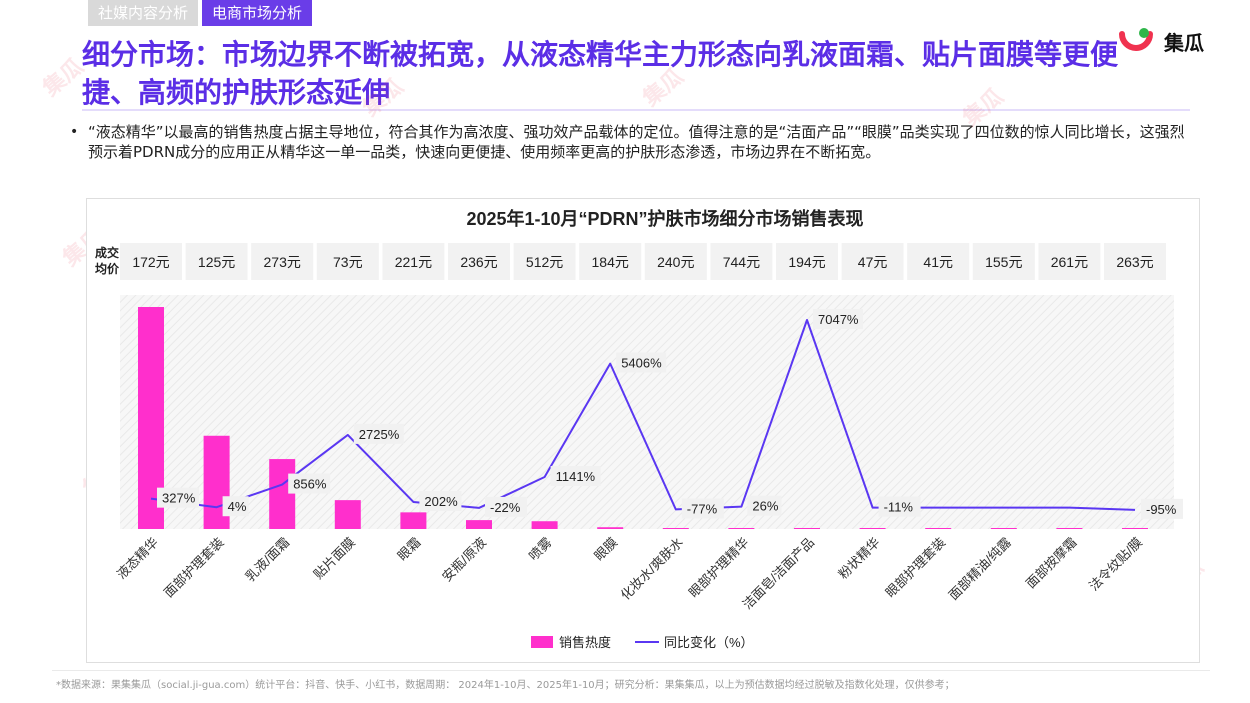 The height and width of the screenshot is (703, 1250). I want to click on price-value: 221元, so click(413, 262).